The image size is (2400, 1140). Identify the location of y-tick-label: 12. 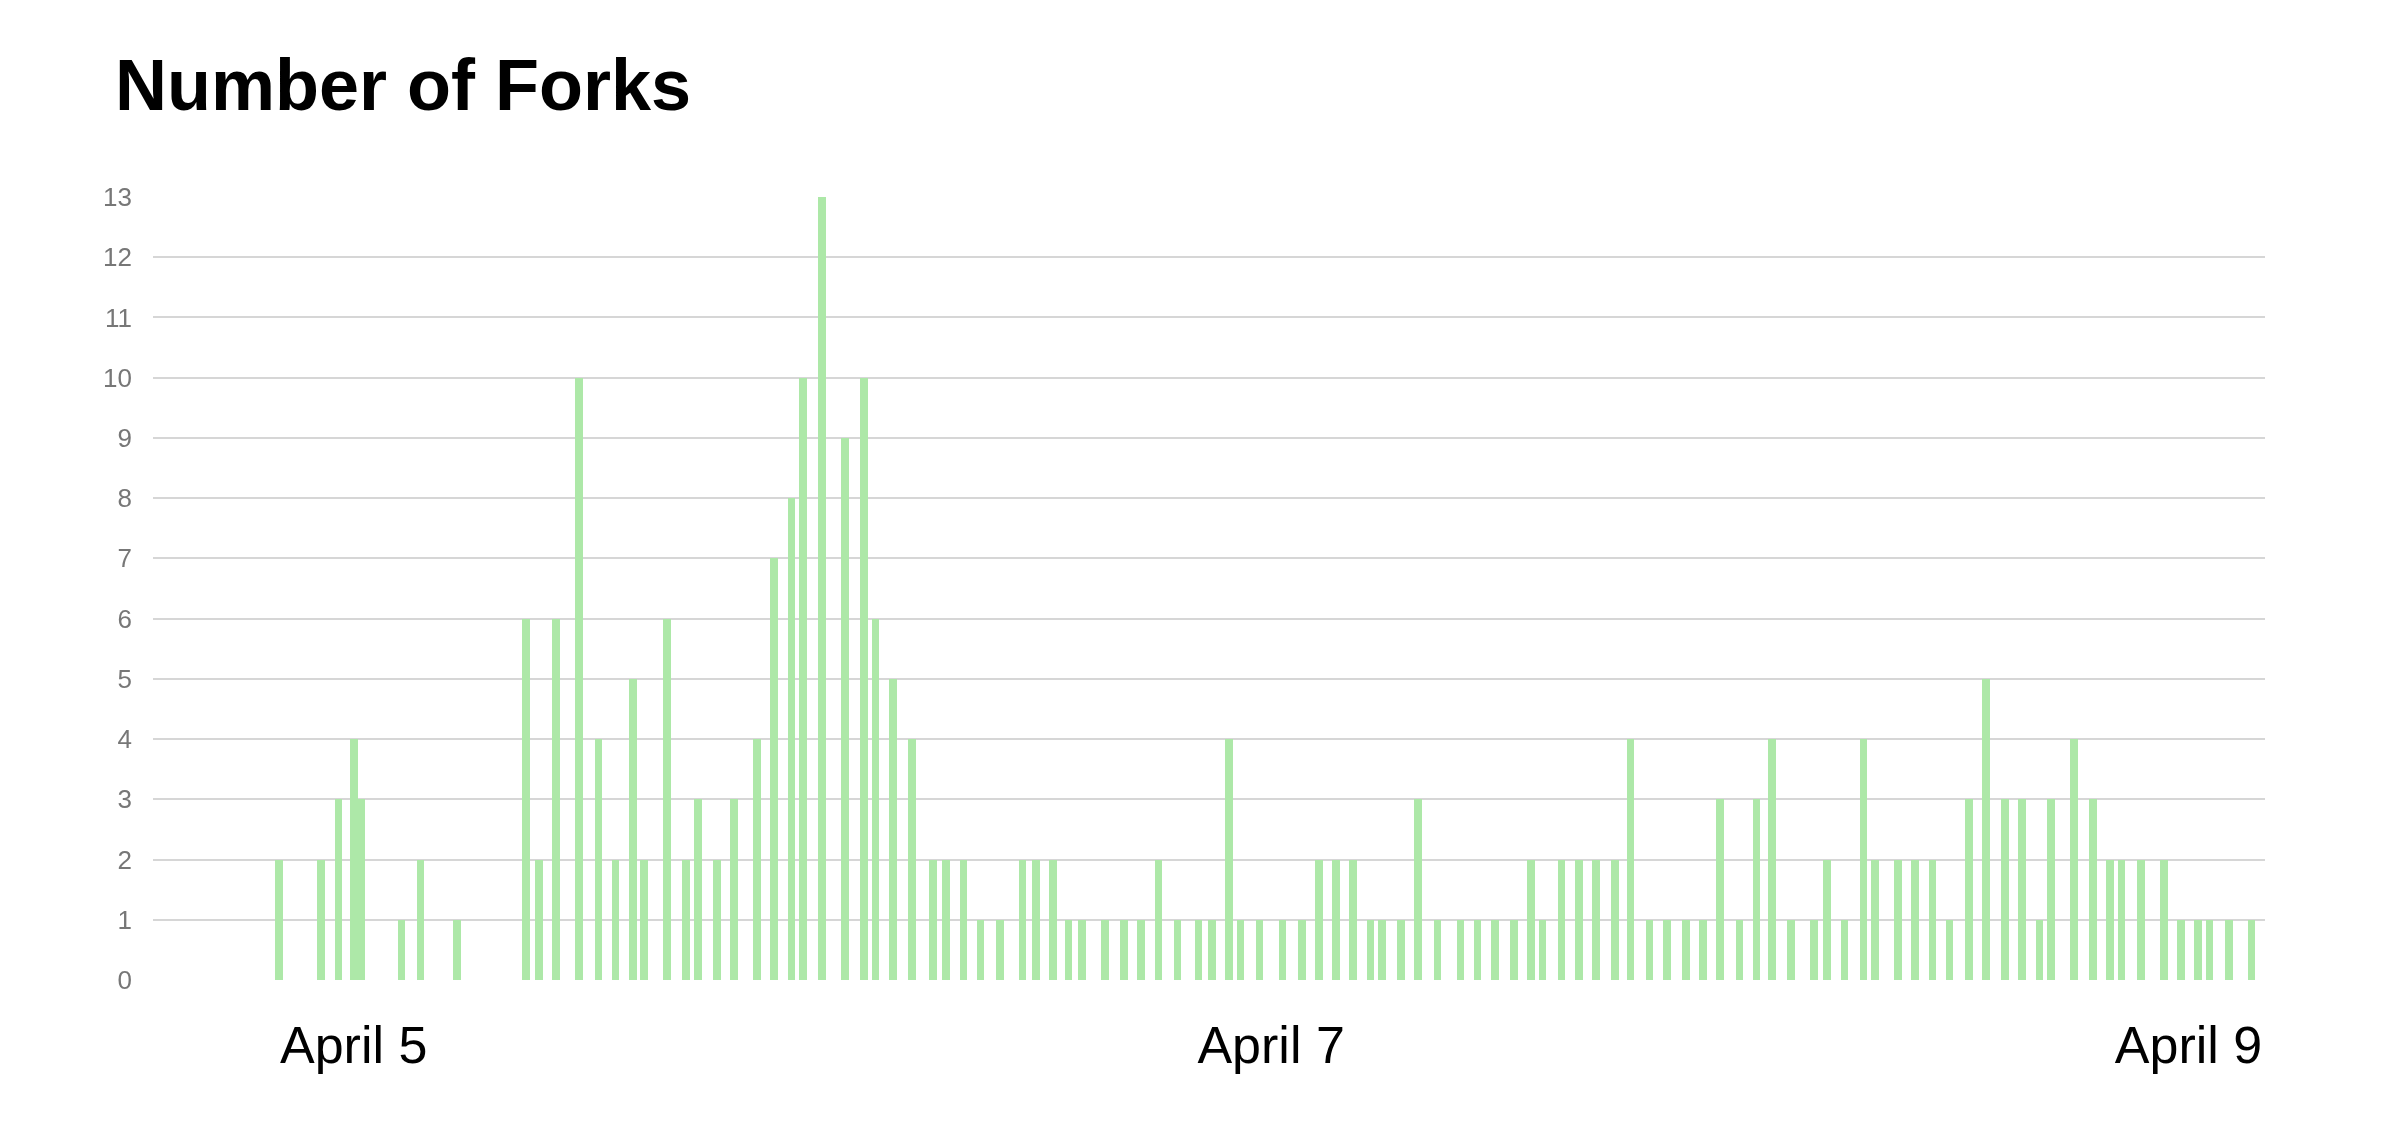
(117, 257).